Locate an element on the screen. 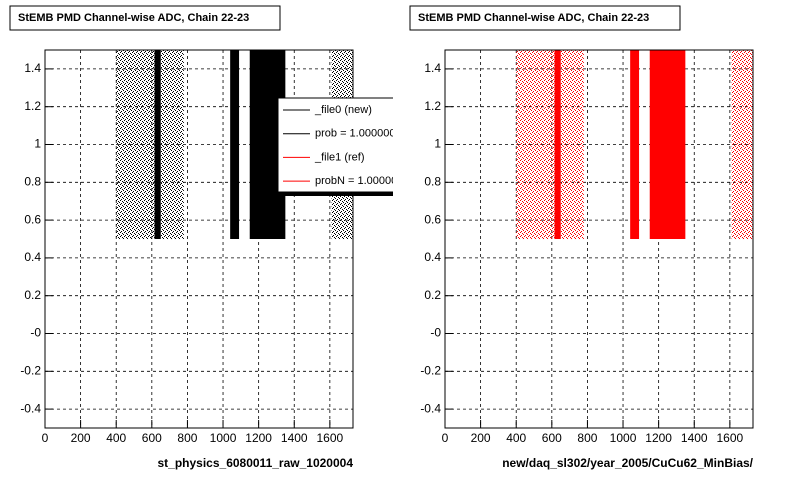 This screenshot has width=800, height=480. x-axis-label: new/daq_sl302/year_2005/CuCu62_MinBias/ is located at coordinates (627, 463).